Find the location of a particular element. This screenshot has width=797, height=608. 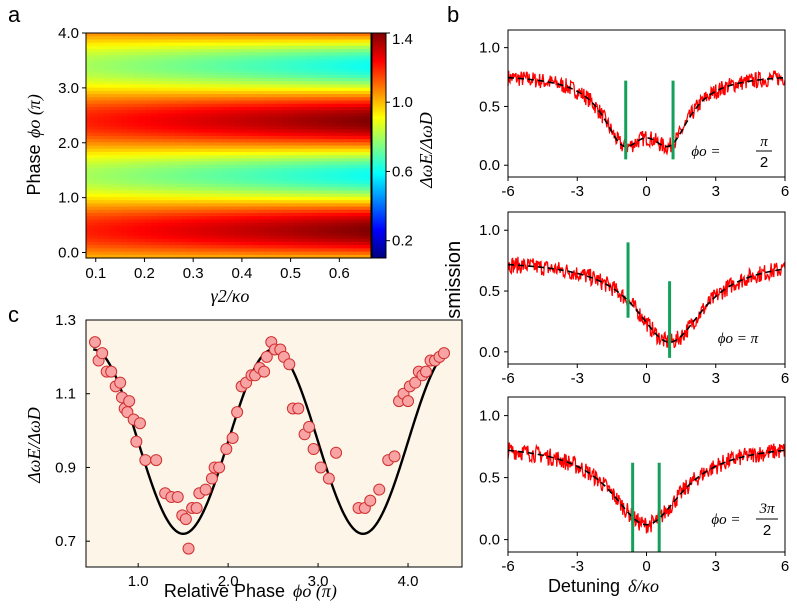

detuning-tick-label: 6 is located at coordinates (785, 566).